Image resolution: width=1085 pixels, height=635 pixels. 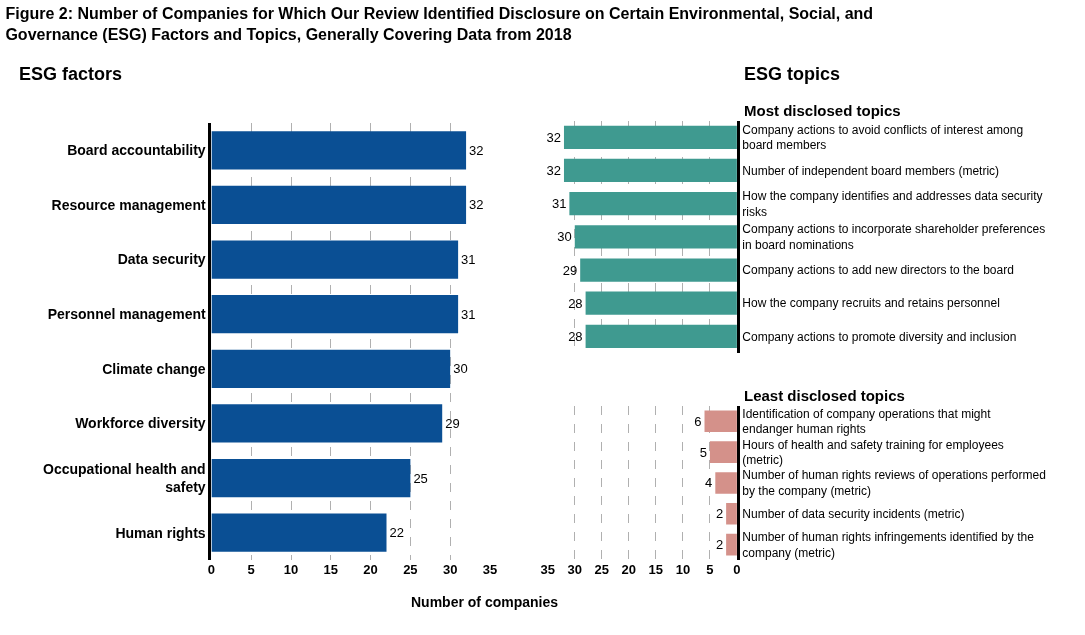 What do you see at coordinates (703, 452) in the screenshot?
I see `data-label: 5` at bounding box center [703, 452].